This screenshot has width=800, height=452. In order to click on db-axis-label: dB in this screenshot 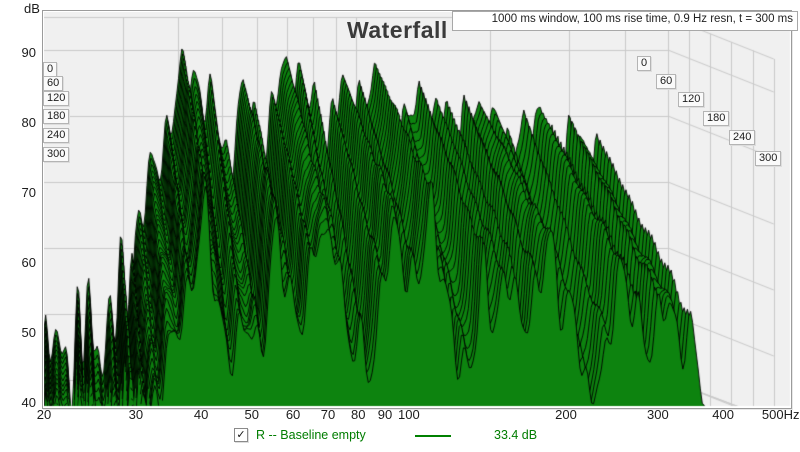, I will do `click(32, 8)`.